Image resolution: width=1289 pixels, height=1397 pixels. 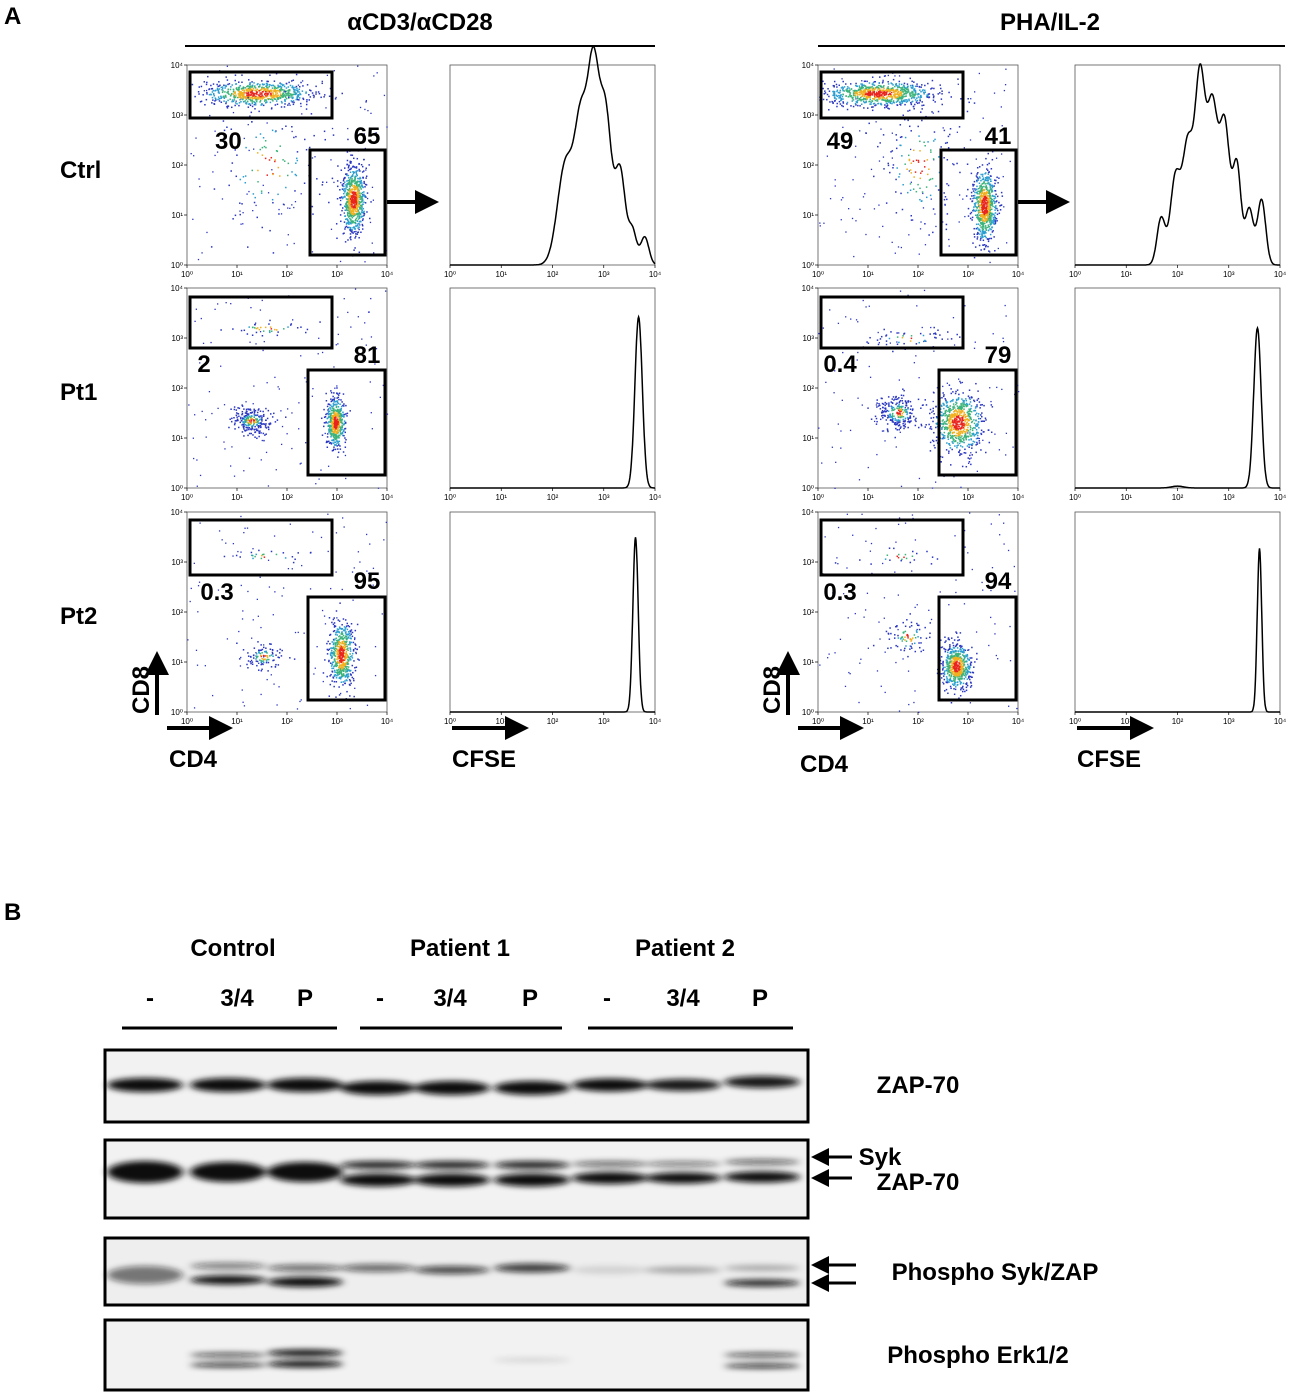 I want to click on tick-label: 10³, so click(x=337, y=497).